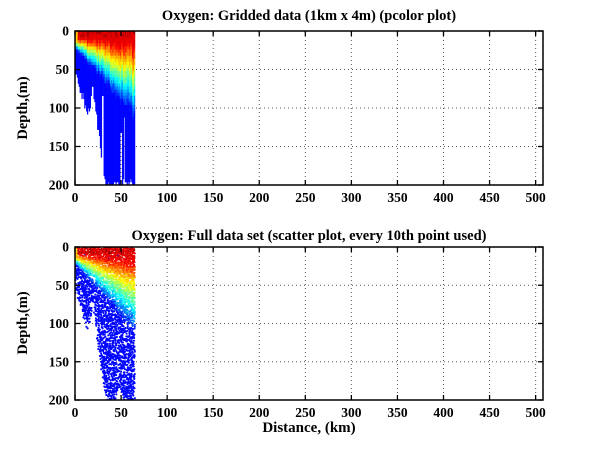 The width and height of the screenshot is (600, 451). What do you see at coordinates (105, 323) in the screenshot?
I see `scatter-data-points` at bounding box center [105, 323].